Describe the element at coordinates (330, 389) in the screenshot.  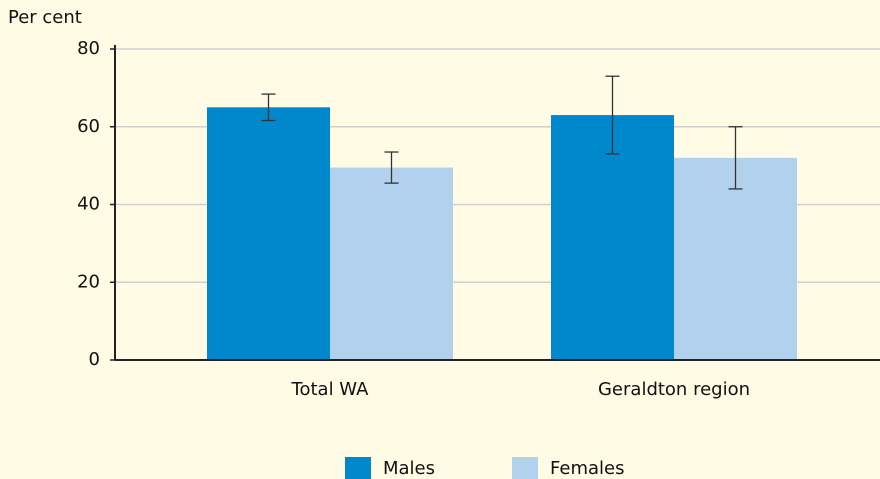
I see `x-tick-label: Total WA` at that location.